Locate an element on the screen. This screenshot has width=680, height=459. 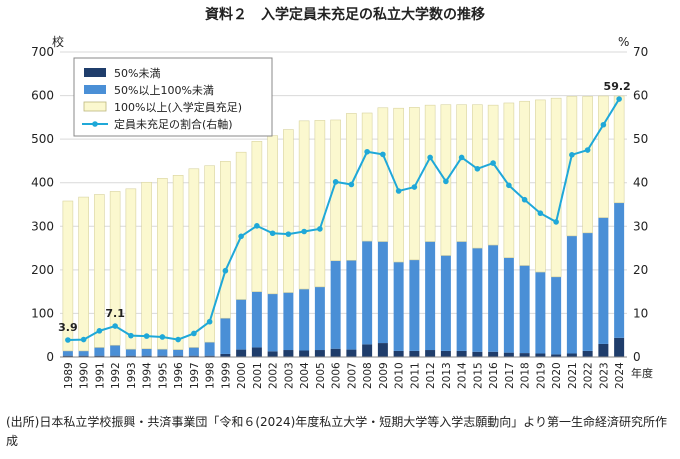
x-tick-label: 2010 is located at coordinates (400, 375).